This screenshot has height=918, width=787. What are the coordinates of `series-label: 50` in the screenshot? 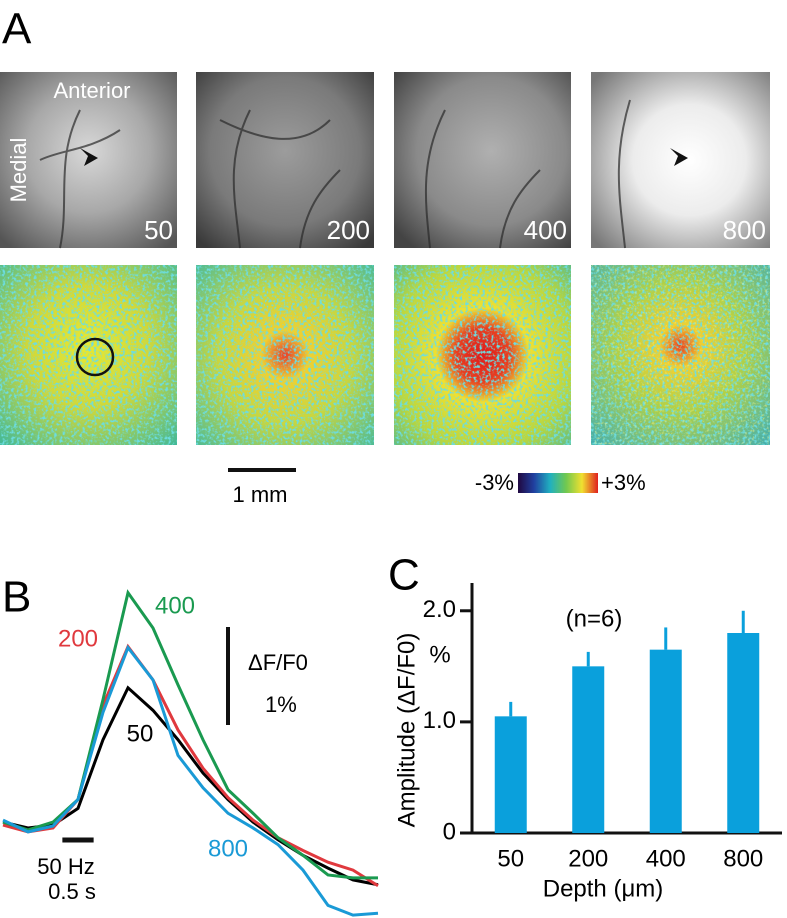 It's located at (140, 733).